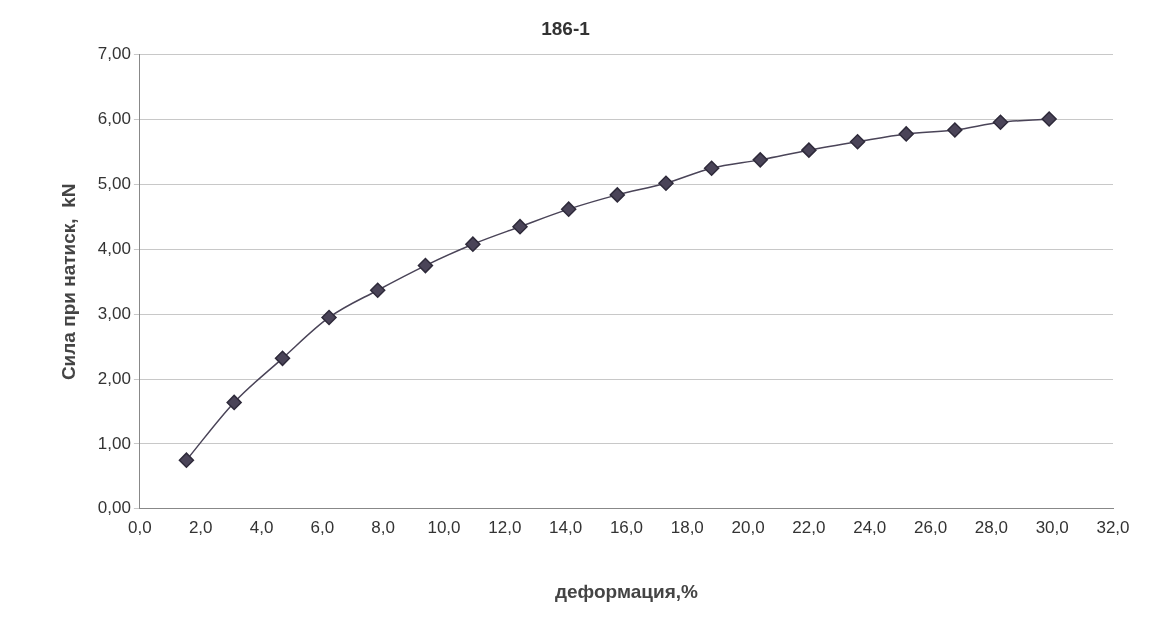 The height and width of the screenshot is (634, 1151). Describe the element at coordinates (870, 527) in the screenshot. I see `x-tick-label: 24,0` at that location.